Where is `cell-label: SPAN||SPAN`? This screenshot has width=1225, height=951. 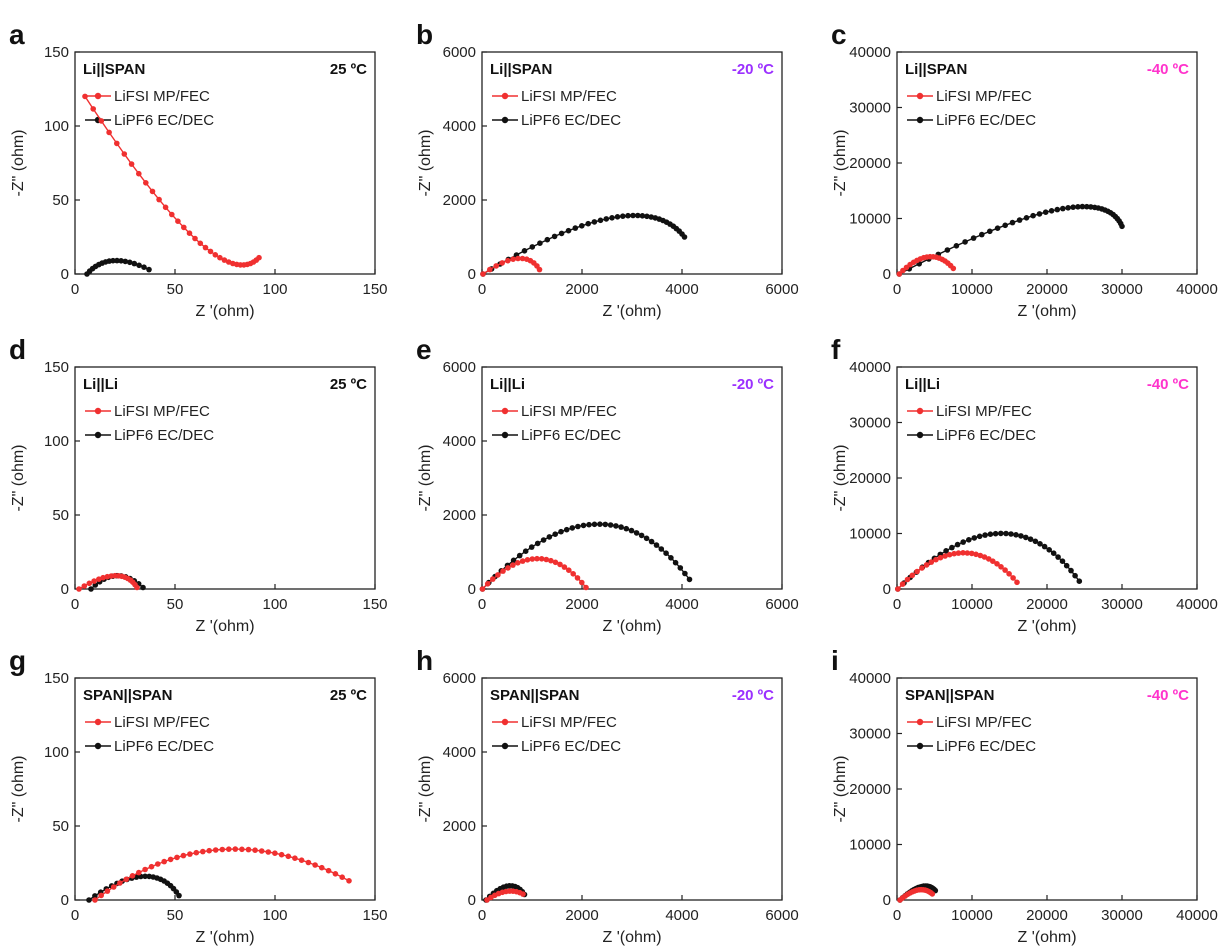
cell-label: SPAN||SPAN is located at coordinates (950, 695).